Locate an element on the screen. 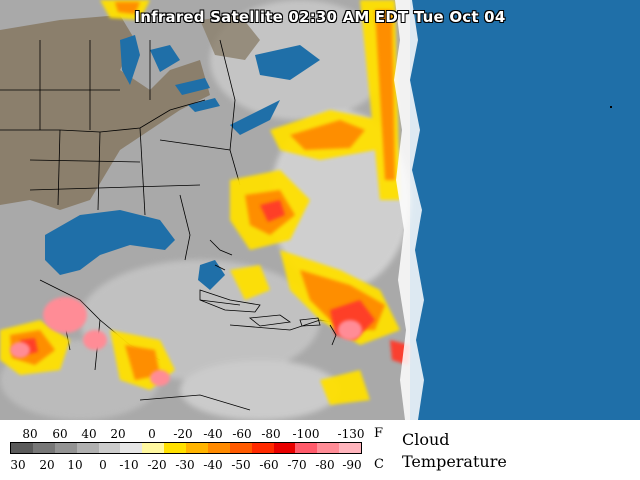 This screenshot has width=640, height=480. celsius-tick-label: -80 is located at coordinates (325, 465).